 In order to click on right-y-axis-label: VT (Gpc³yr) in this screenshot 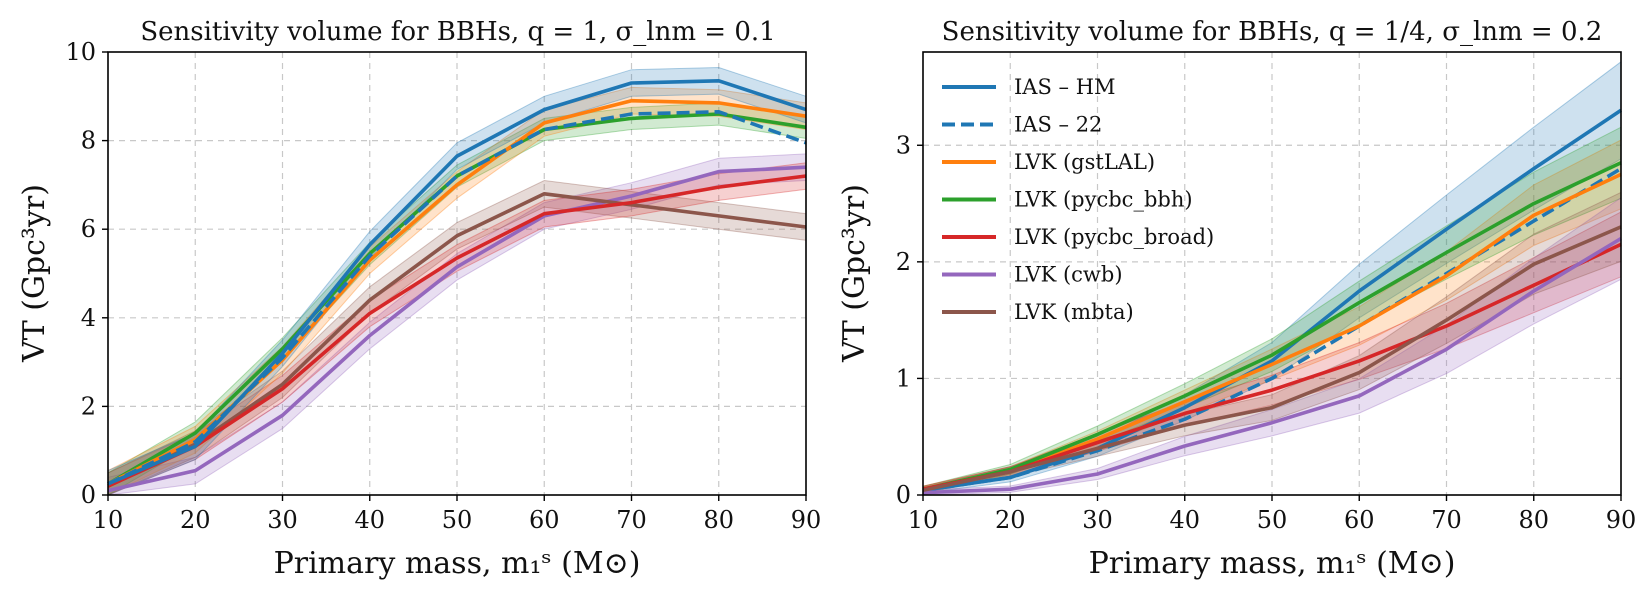, I will do `click(854, 273)`.